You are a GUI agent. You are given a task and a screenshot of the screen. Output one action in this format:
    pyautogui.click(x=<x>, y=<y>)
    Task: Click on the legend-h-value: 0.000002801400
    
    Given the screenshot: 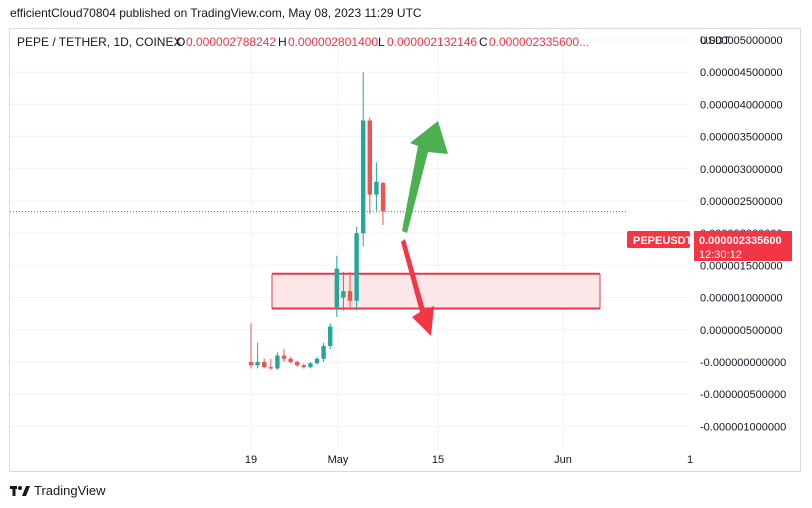 What is the action you would take?
    pyautogui.click(x=333, y=42)
    